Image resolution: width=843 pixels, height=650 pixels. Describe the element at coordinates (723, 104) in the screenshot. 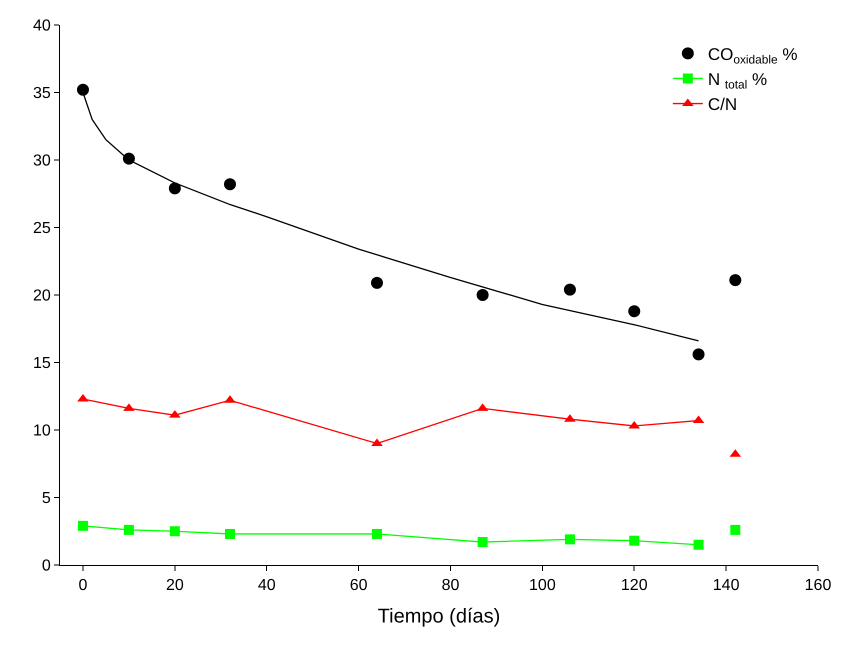

I see `legend-label: C/N` at that location.